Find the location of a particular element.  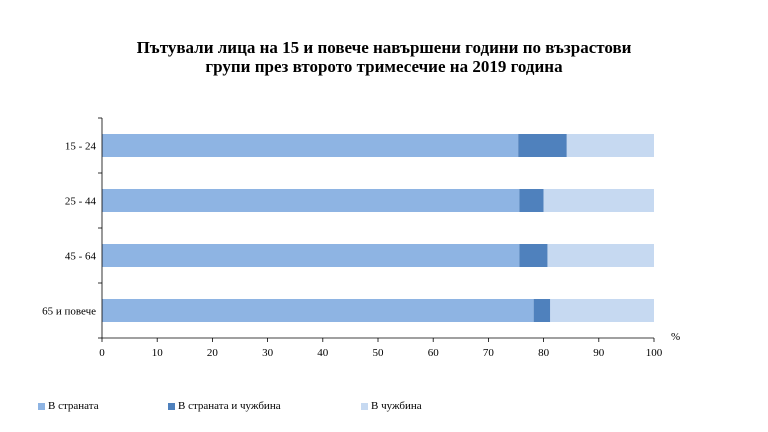

legend-label: В страната и чужбина is located at coordinates (229, 406).